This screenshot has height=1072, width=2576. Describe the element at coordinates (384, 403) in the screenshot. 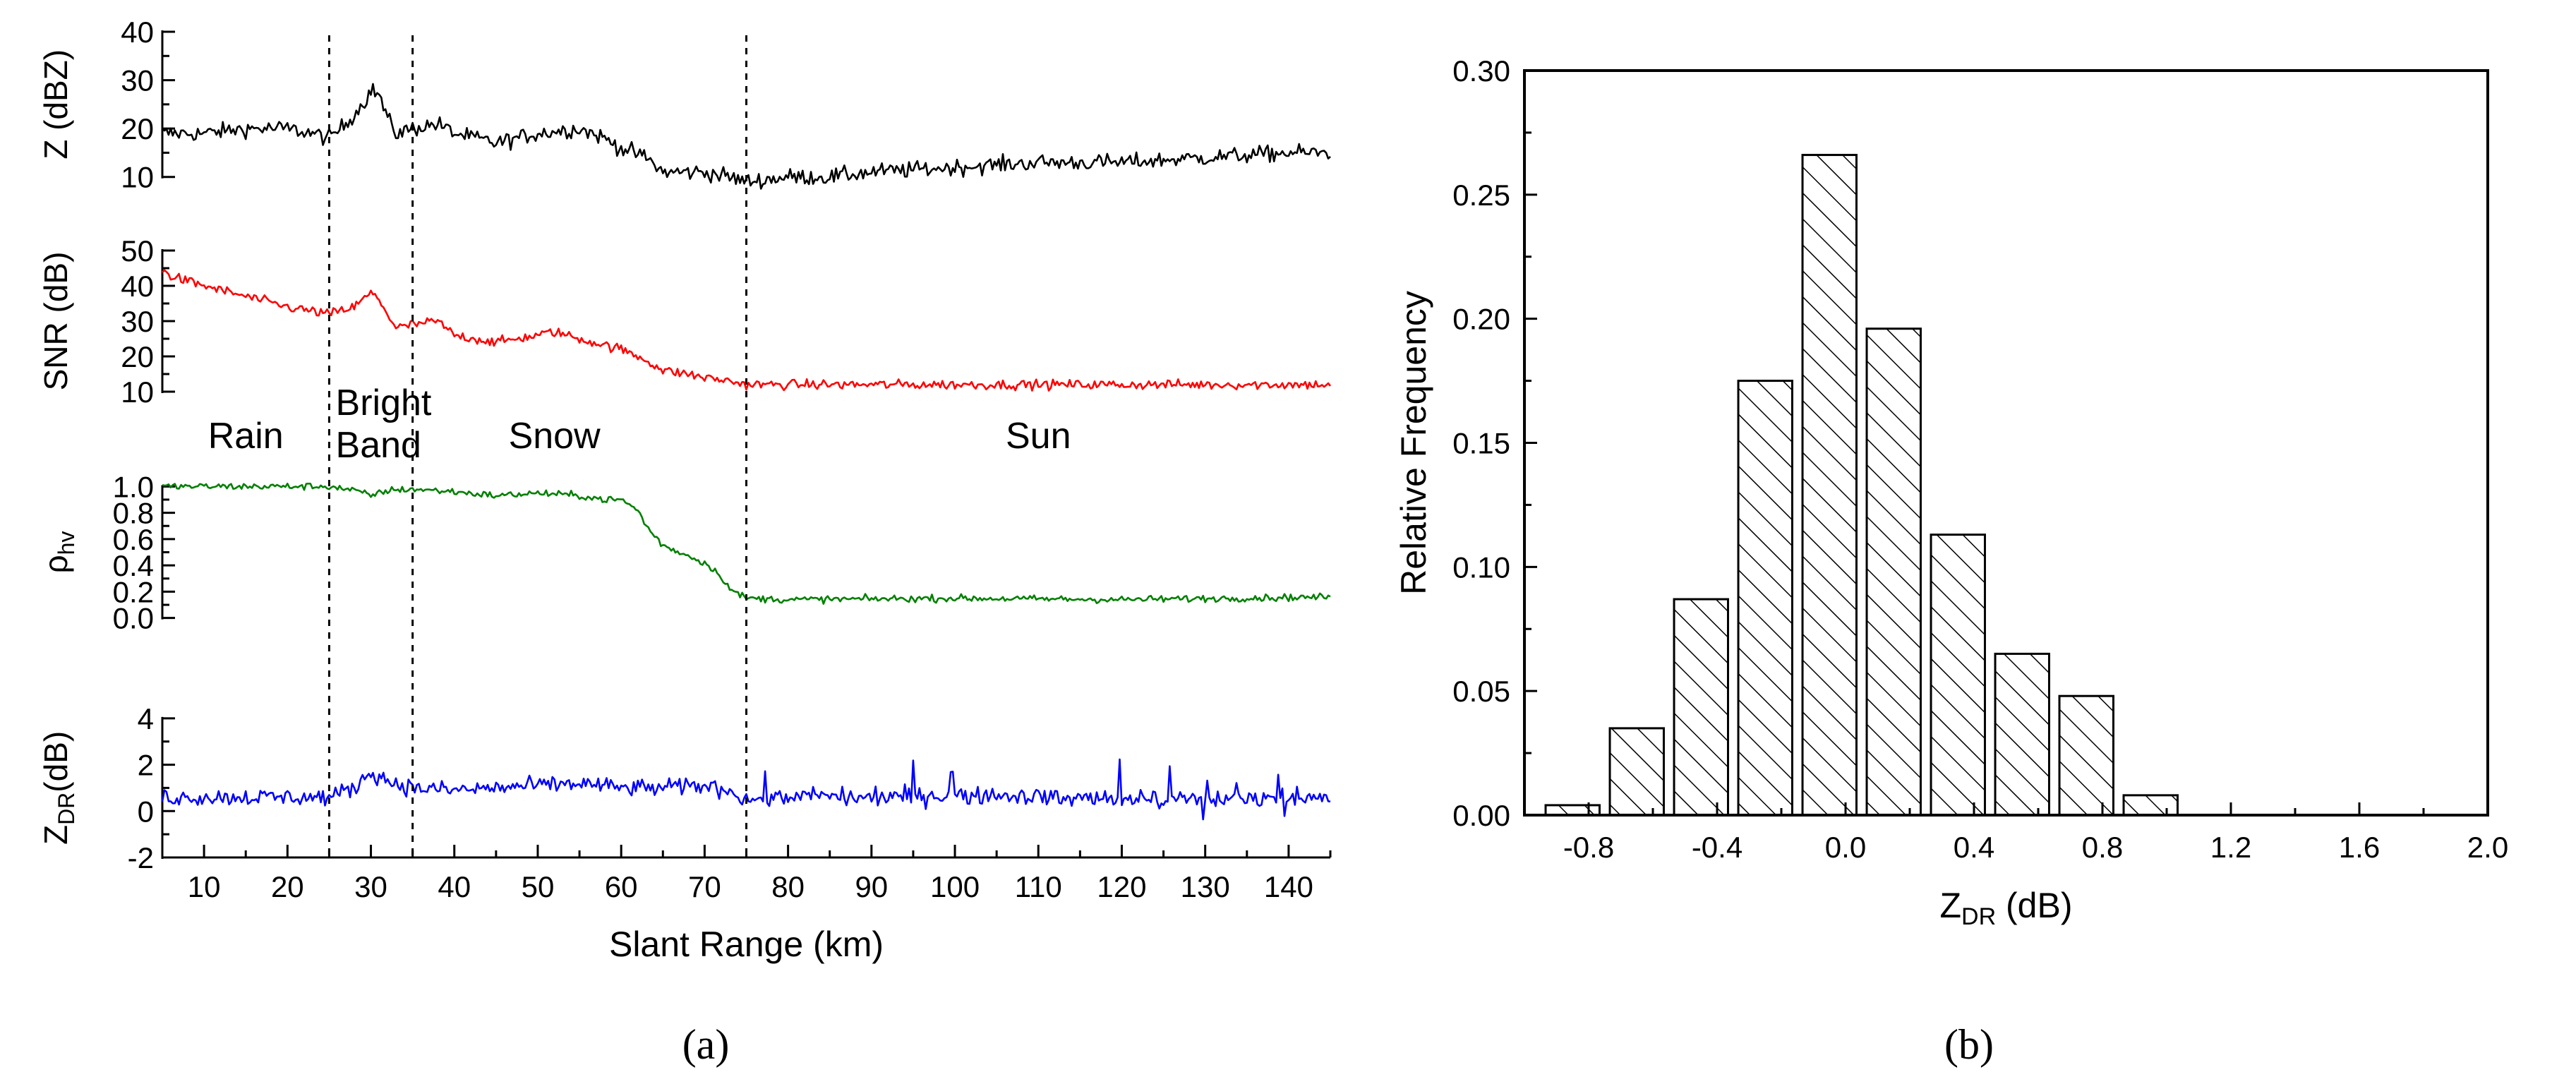

I see `region-label: Bright` at that location.